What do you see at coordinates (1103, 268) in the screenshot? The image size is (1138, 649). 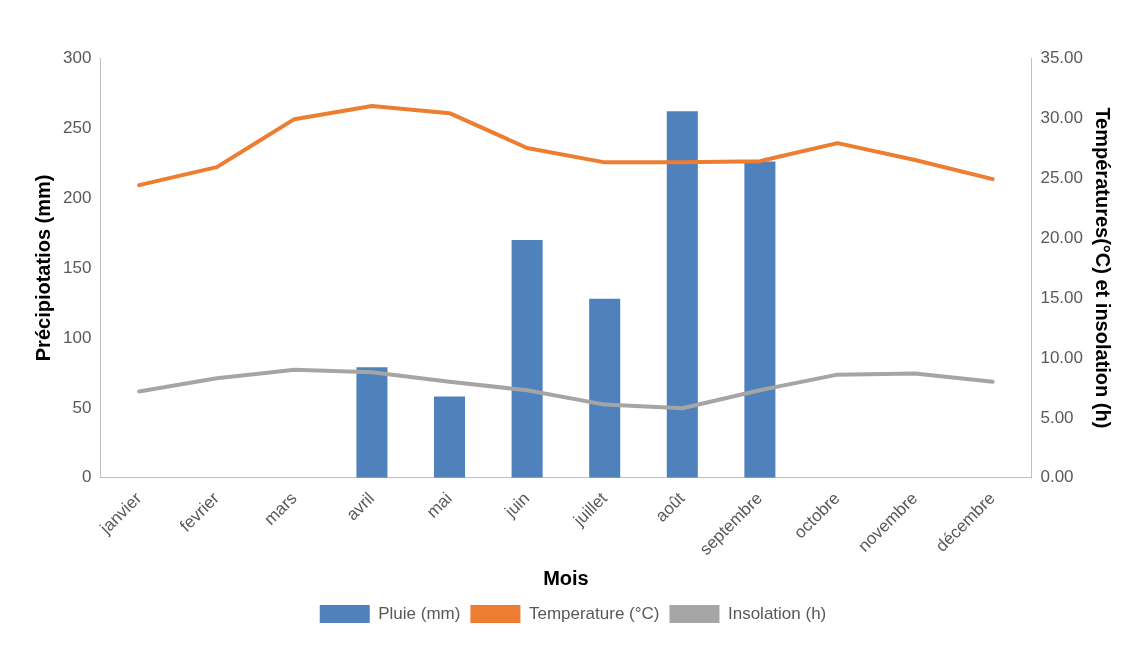 I see `y2-axis-title: Températures(°C) et insolation (h)` at bounding box center [1103, 268].